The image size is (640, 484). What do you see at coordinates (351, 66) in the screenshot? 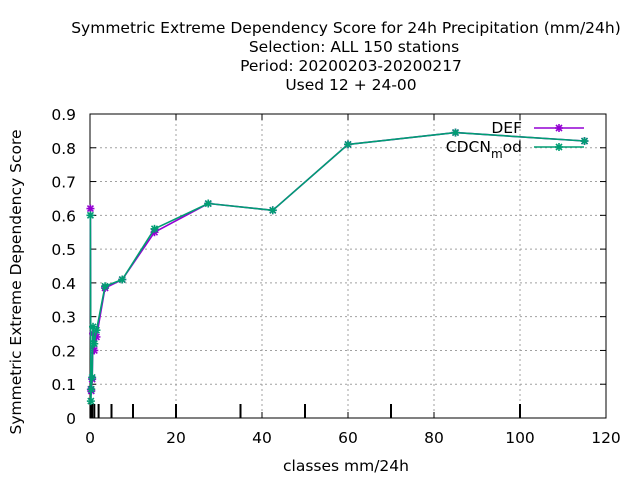
I see `chart-title-line-3: Period: 20200203-20200217` at bounding box center [351, 66].